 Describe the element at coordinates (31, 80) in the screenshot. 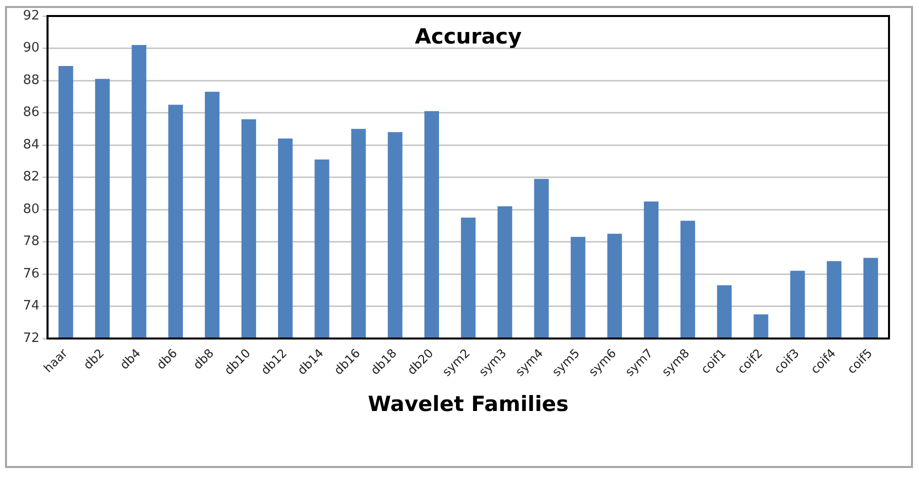

I see `y-tick-label: 88` at that location.